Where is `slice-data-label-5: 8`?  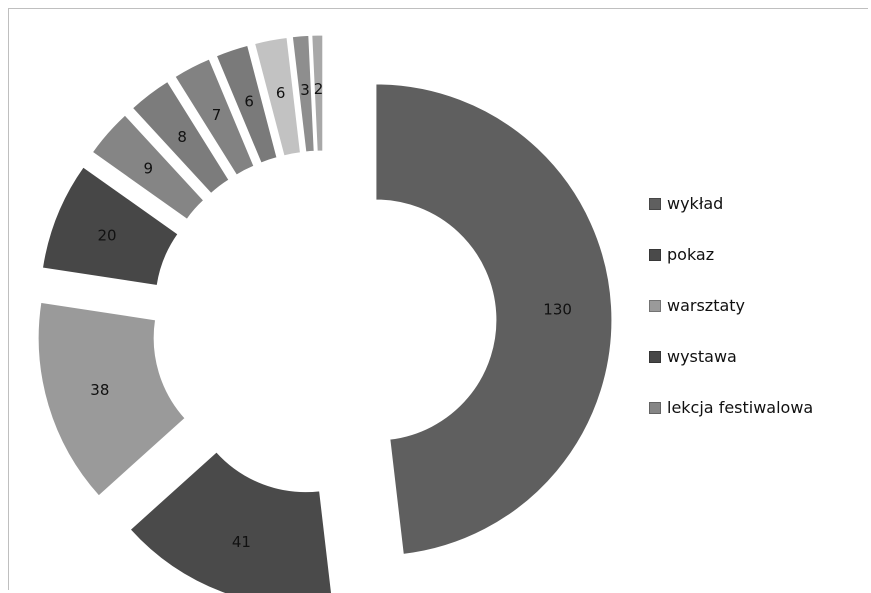 slice-data-label-5: 8 is located at coordinates (182, 137).